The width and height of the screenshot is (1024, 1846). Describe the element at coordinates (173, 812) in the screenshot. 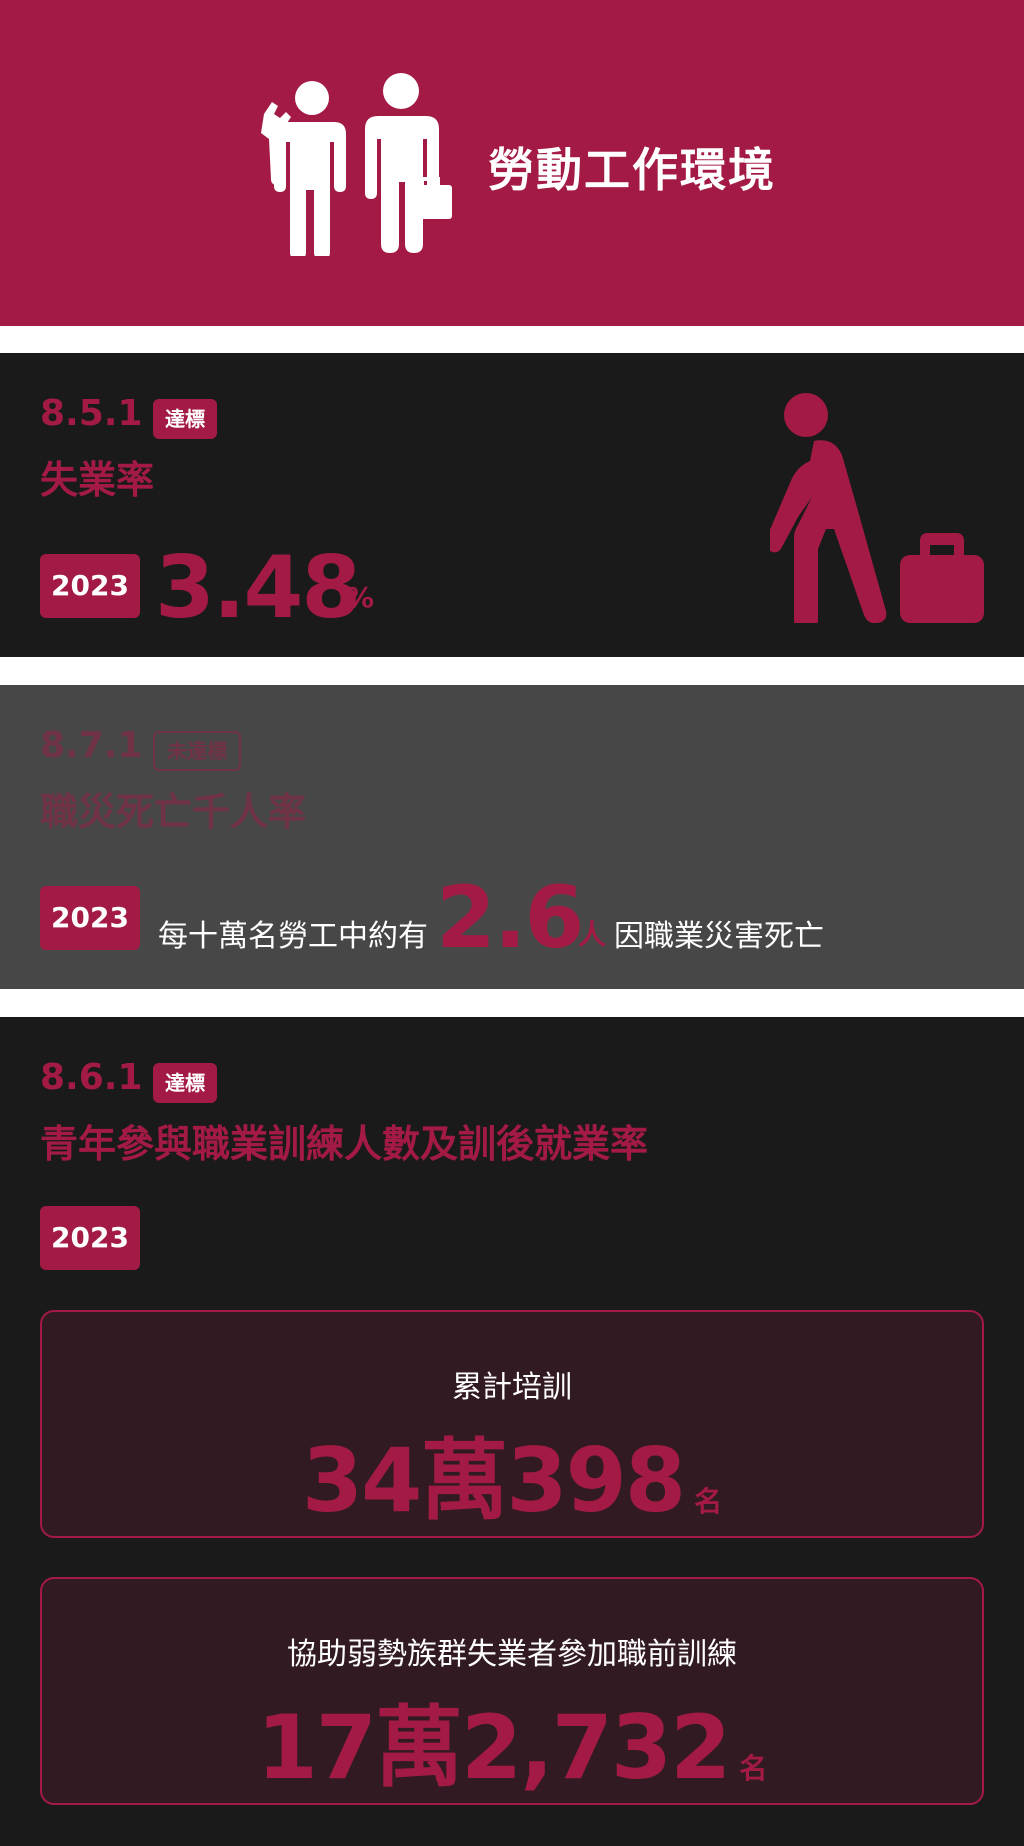

I see `indicator-title: 職災死亡千人率` at that location.